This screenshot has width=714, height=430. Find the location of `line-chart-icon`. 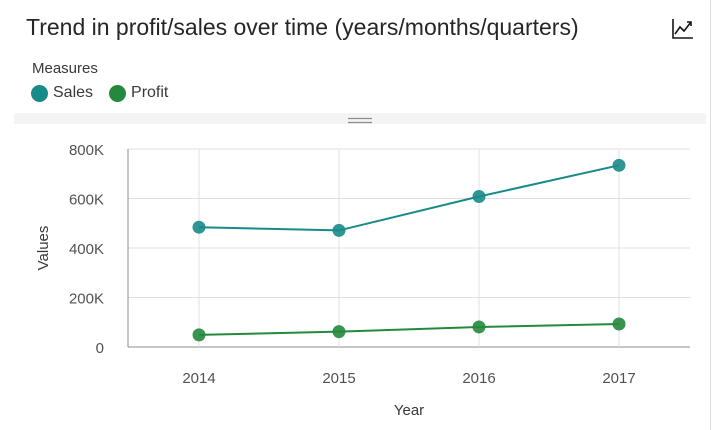

line-chart-icon is located at coordinates (682, 29).